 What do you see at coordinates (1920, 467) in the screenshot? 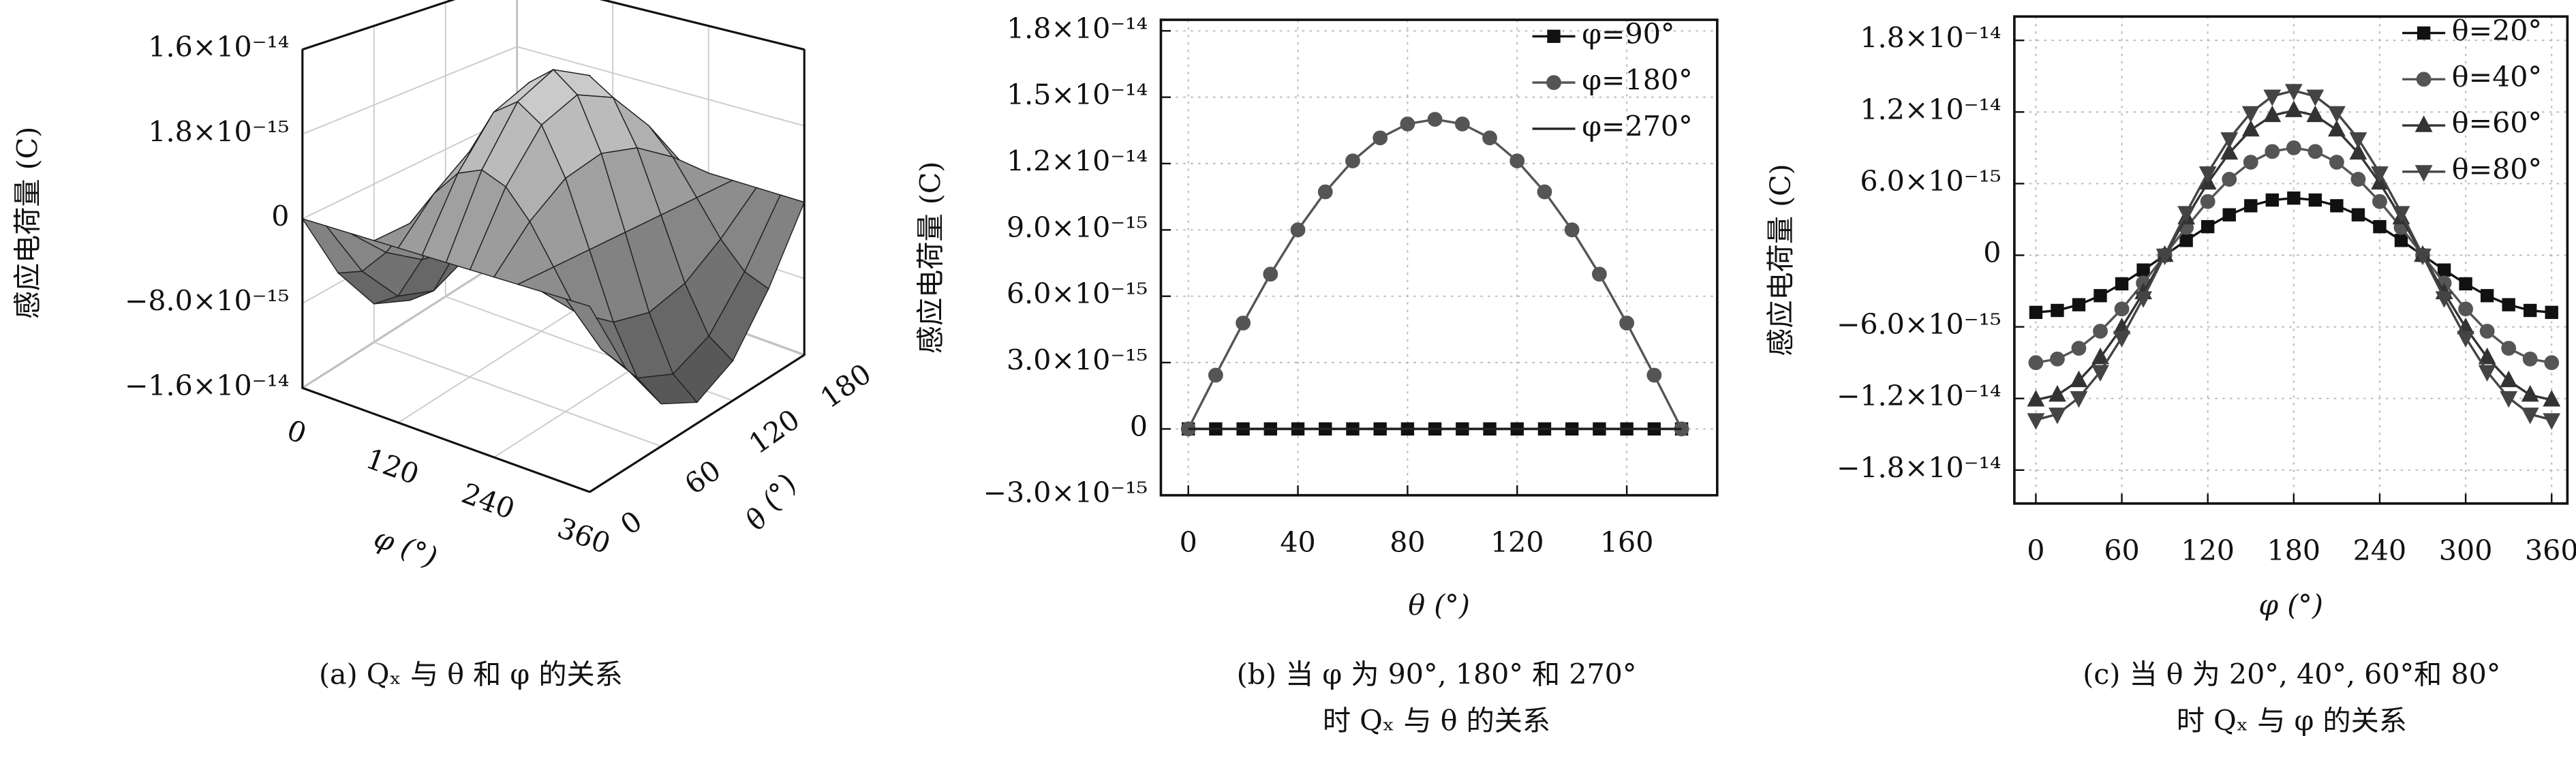
I see `y-tick-label: −1.8×10⁻¹⁴` at bounding box center [1920, 467].